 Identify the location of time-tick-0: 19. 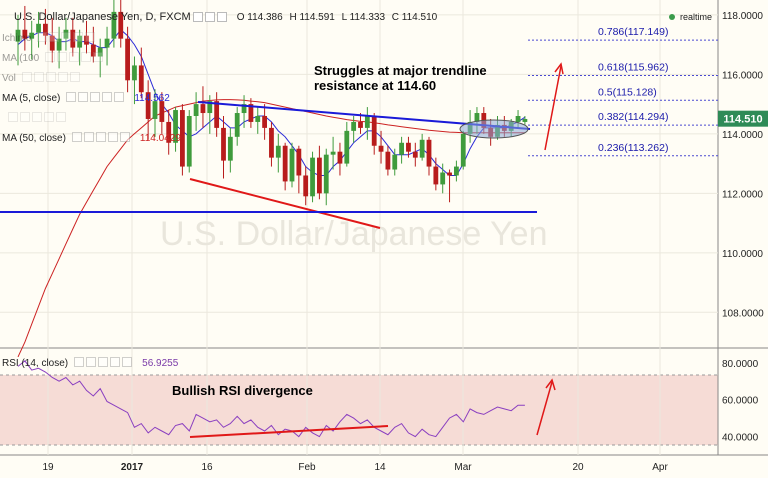
(48, 467).